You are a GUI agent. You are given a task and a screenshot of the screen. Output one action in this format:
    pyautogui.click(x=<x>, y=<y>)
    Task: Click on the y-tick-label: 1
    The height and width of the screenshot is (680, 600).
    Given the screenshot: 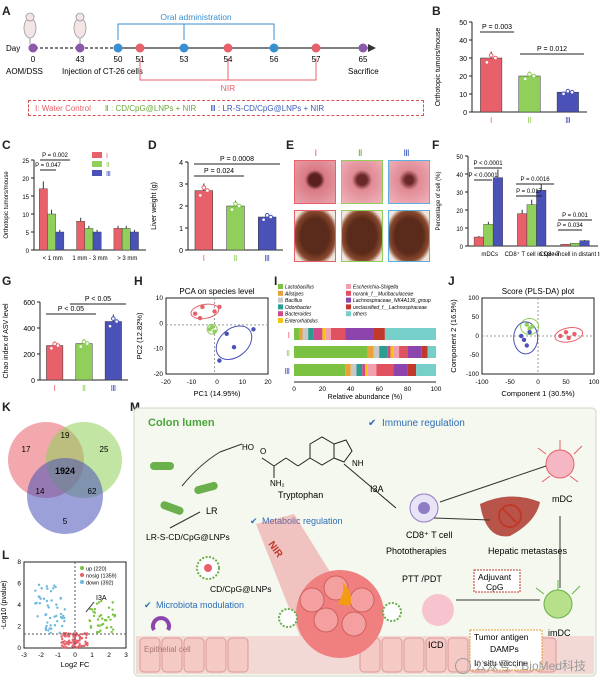 What is the action you would take?
    pyautogui.click(x=181, y=229)
    